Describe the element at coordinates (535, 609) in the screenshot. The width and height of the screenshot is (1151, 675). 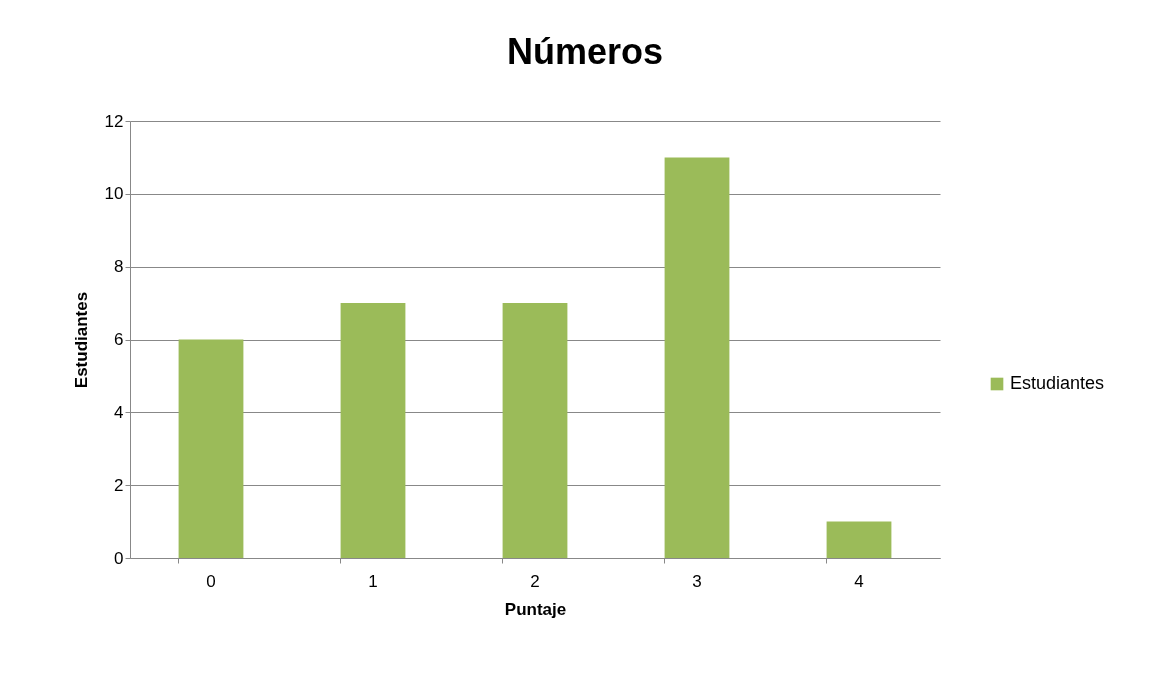
I see `x-axis-title: Puntaje` at that location.